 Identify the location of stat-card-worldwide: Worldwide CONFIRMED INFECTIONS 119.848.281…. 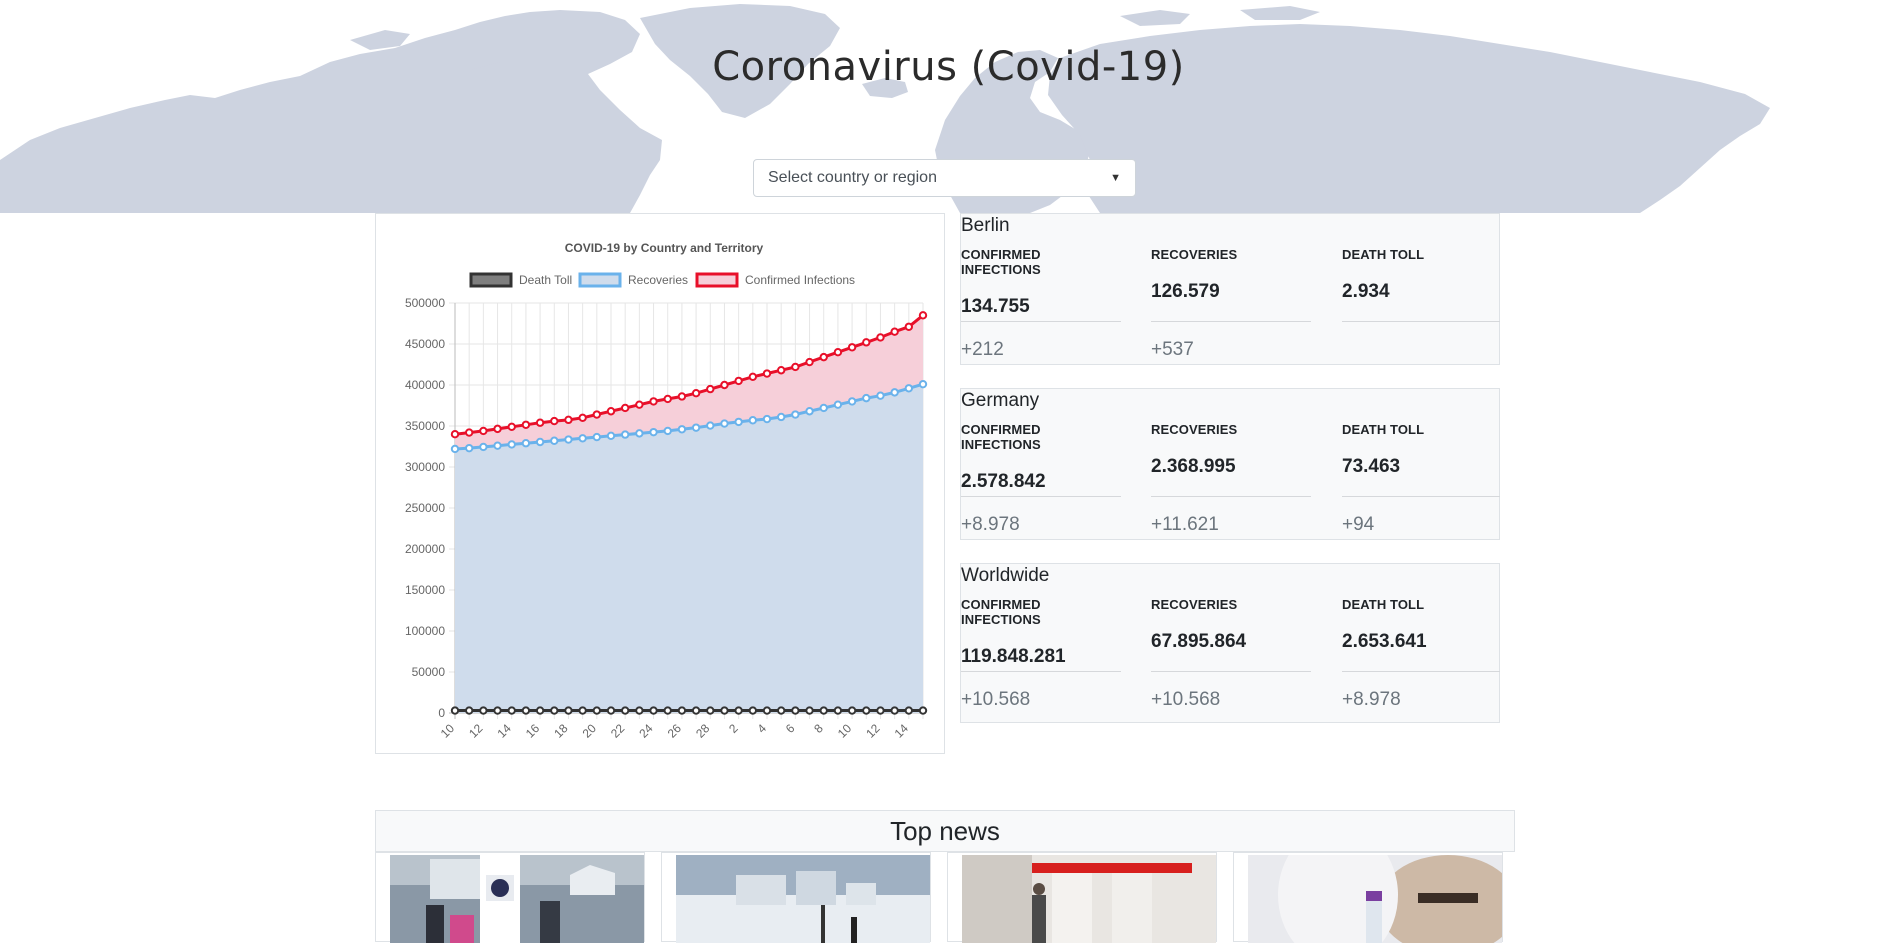
(1230, 643).